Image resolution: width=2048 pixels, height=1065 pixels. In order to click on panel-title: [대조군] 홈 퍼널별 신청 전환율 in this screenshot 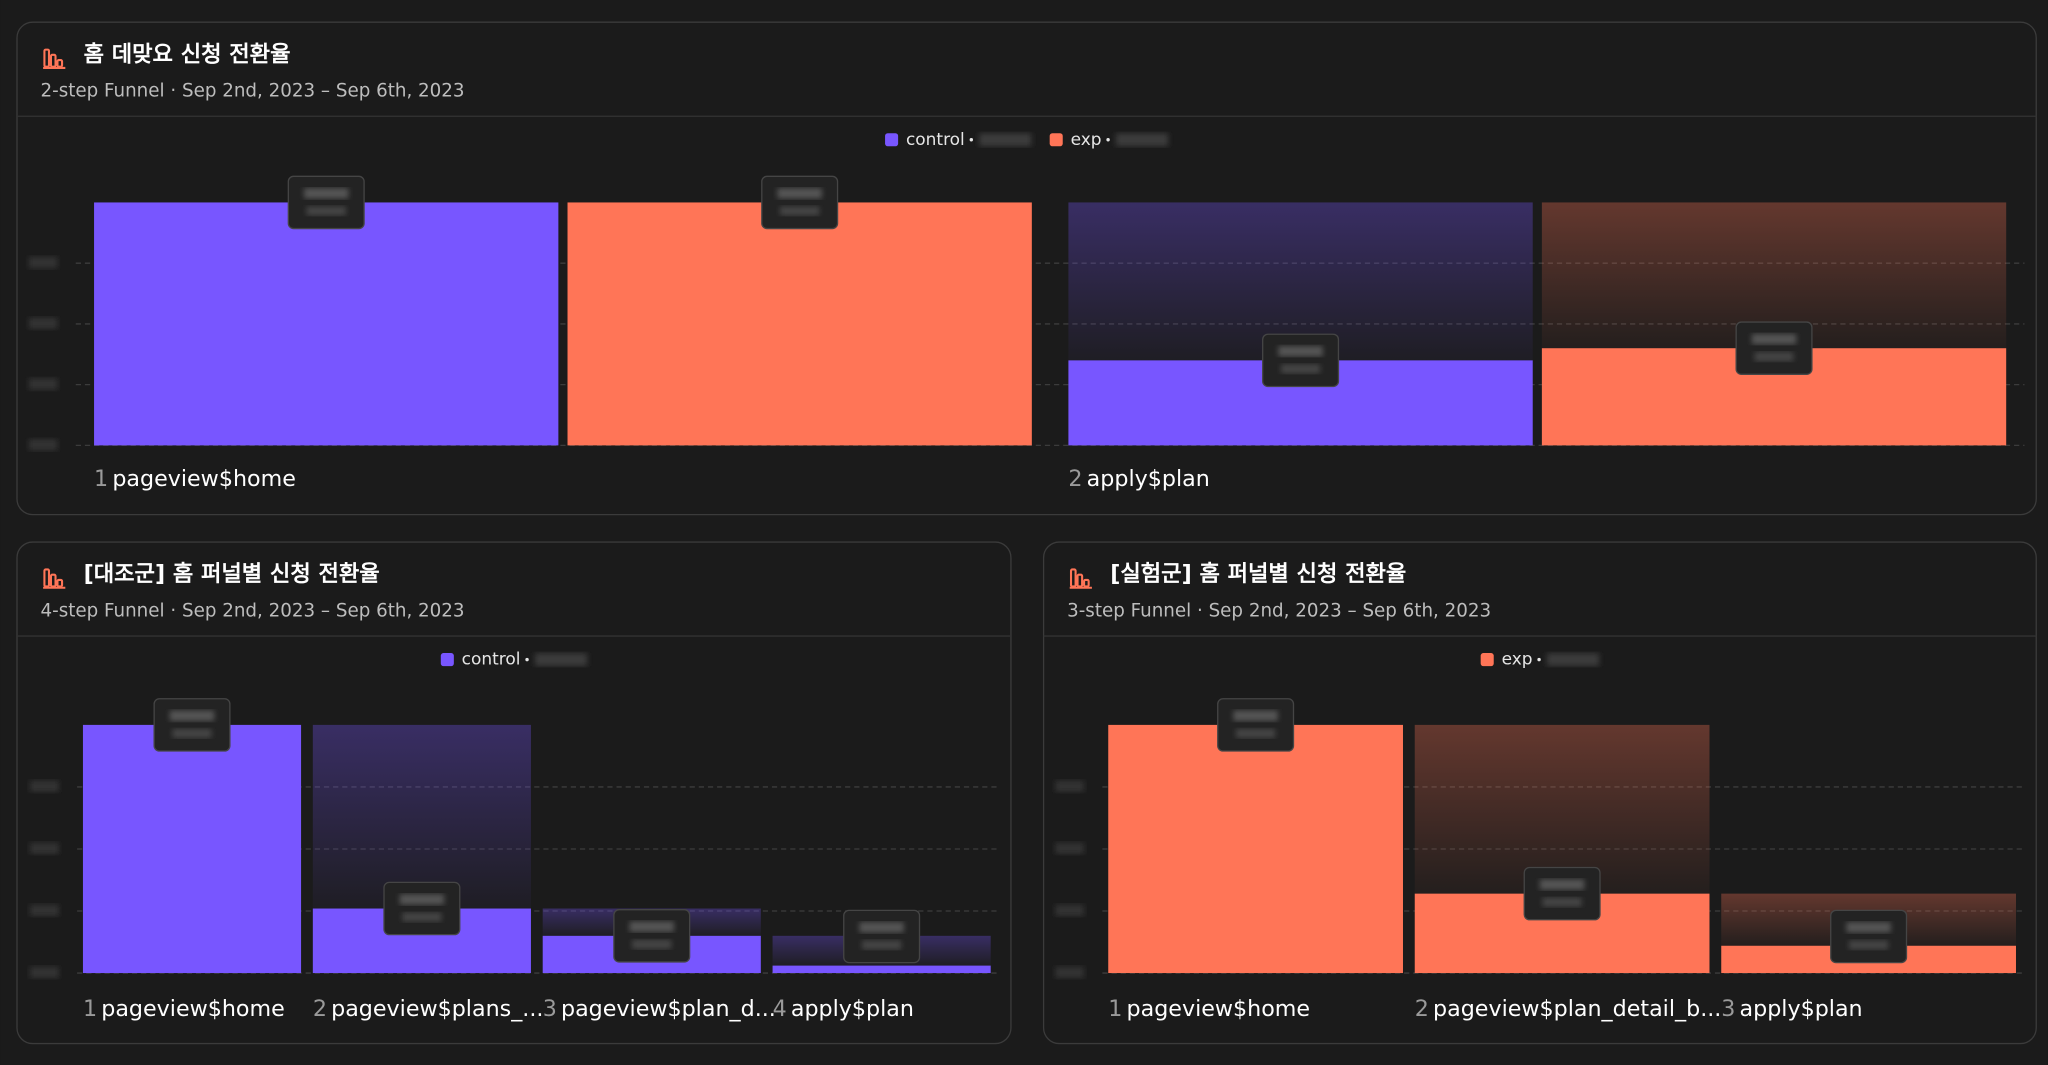, I will do `click(232, 574)`.